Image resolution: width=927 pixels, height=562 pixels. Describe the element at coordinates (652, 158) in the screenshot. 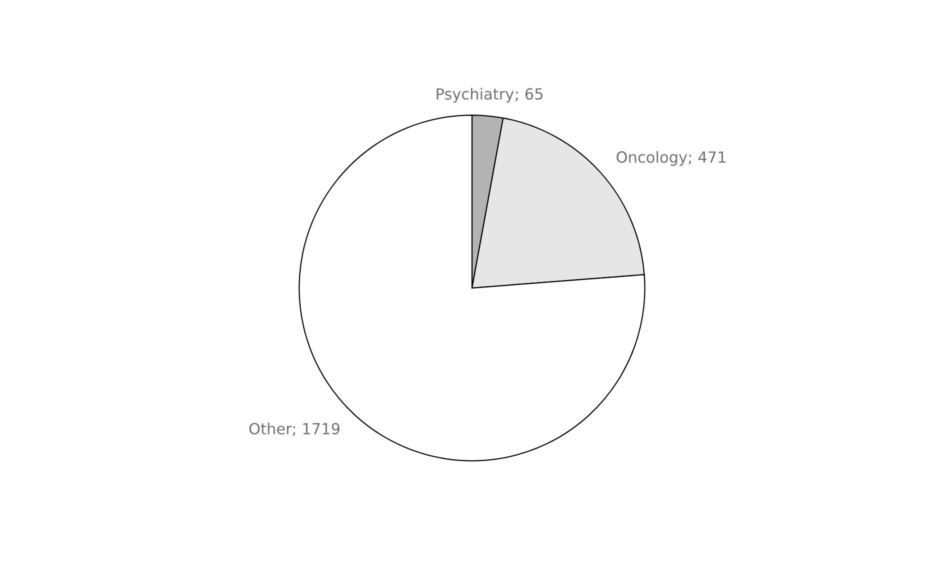

I see `slice-label: Oncology` at that location.